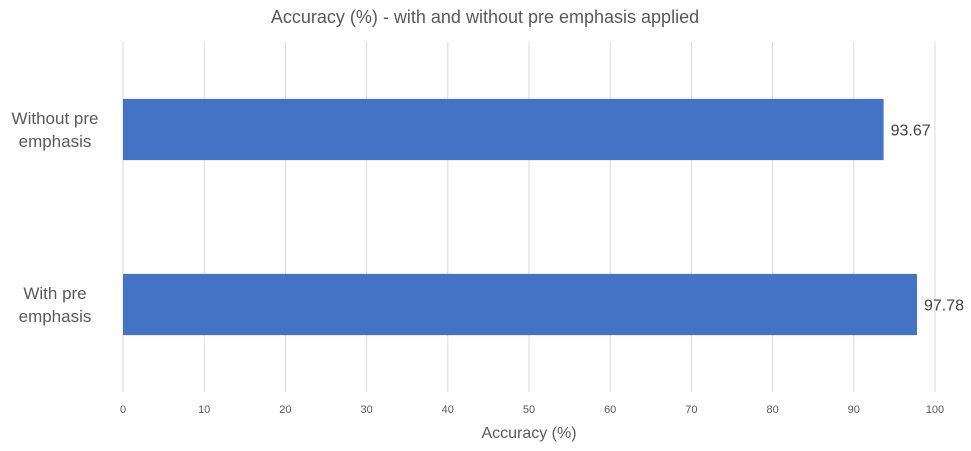 This screenshot has width=971, height=451. I want to click on x-tick-label: 20, so click(285, 410).